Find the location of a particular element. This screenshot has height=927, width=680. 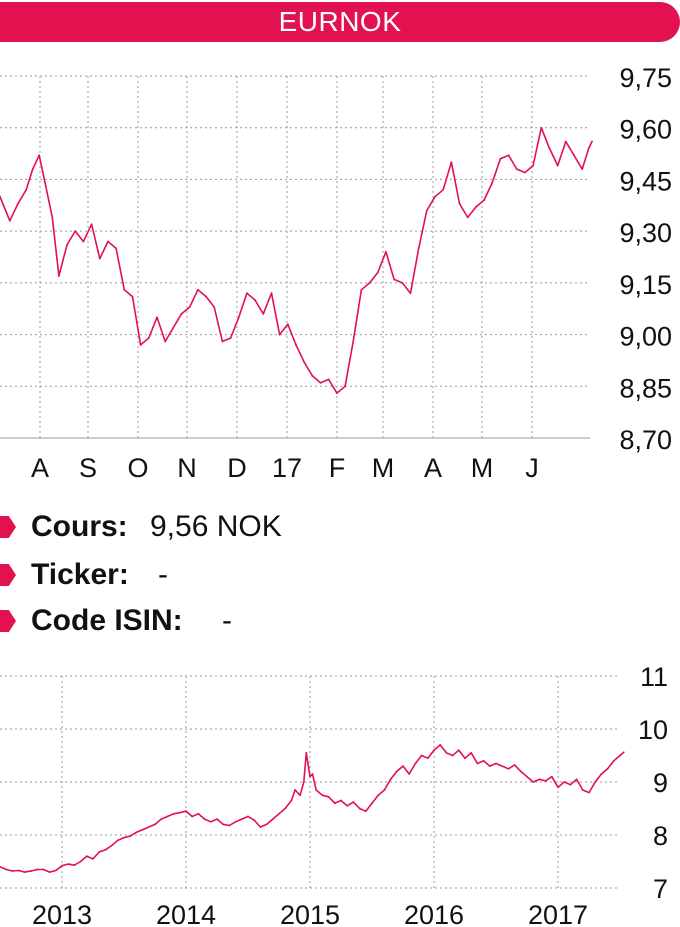

series-line is located at coordinates (312, 808).